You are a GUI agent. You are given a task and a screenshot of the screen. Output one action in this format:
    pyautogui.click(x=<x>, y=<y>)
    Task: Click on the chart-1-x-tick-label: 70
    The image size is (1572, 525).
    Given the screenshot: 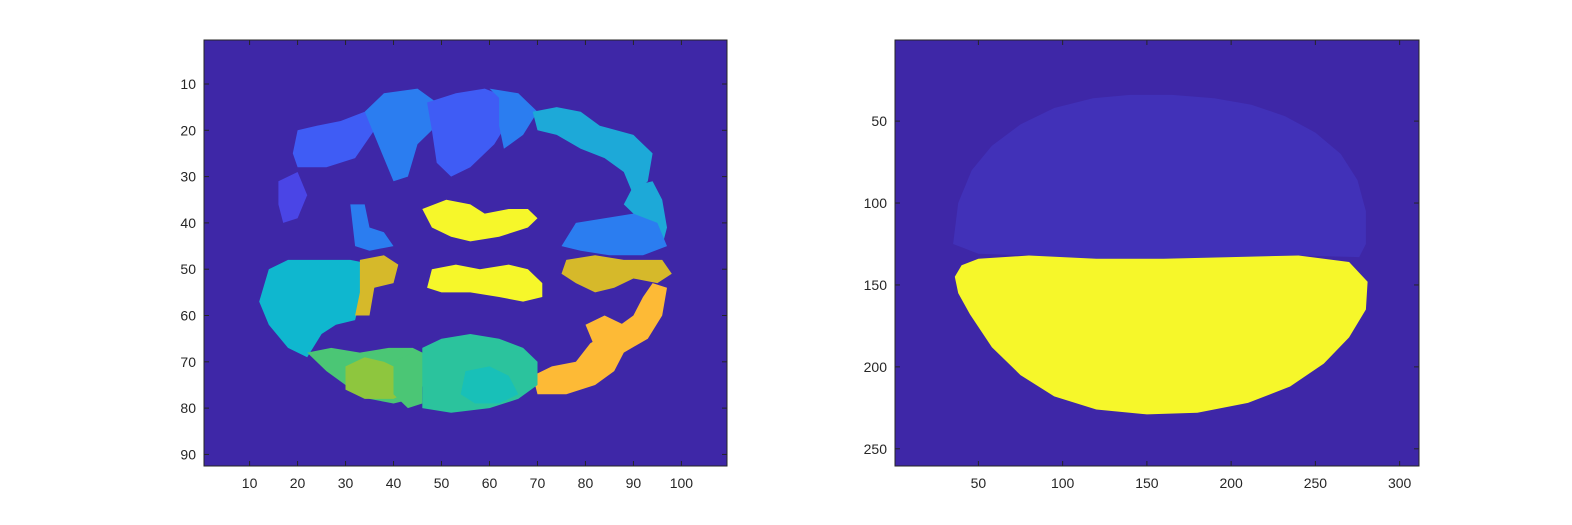 What is the action you would take?
    pyautogui.click(x=538, y=483)
    